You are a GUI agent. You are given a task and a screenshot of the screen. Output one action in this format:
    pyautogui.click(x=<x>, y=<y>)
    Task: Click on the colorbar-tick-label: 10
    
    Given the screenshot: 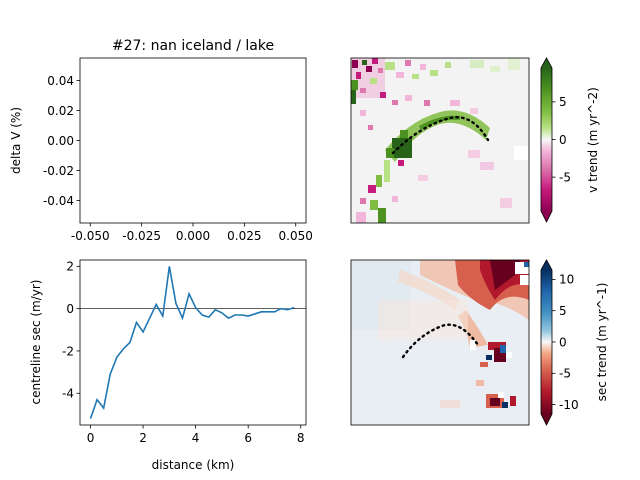 What is the action you would take?
    pyautogui.click(x=566, y=280)
    